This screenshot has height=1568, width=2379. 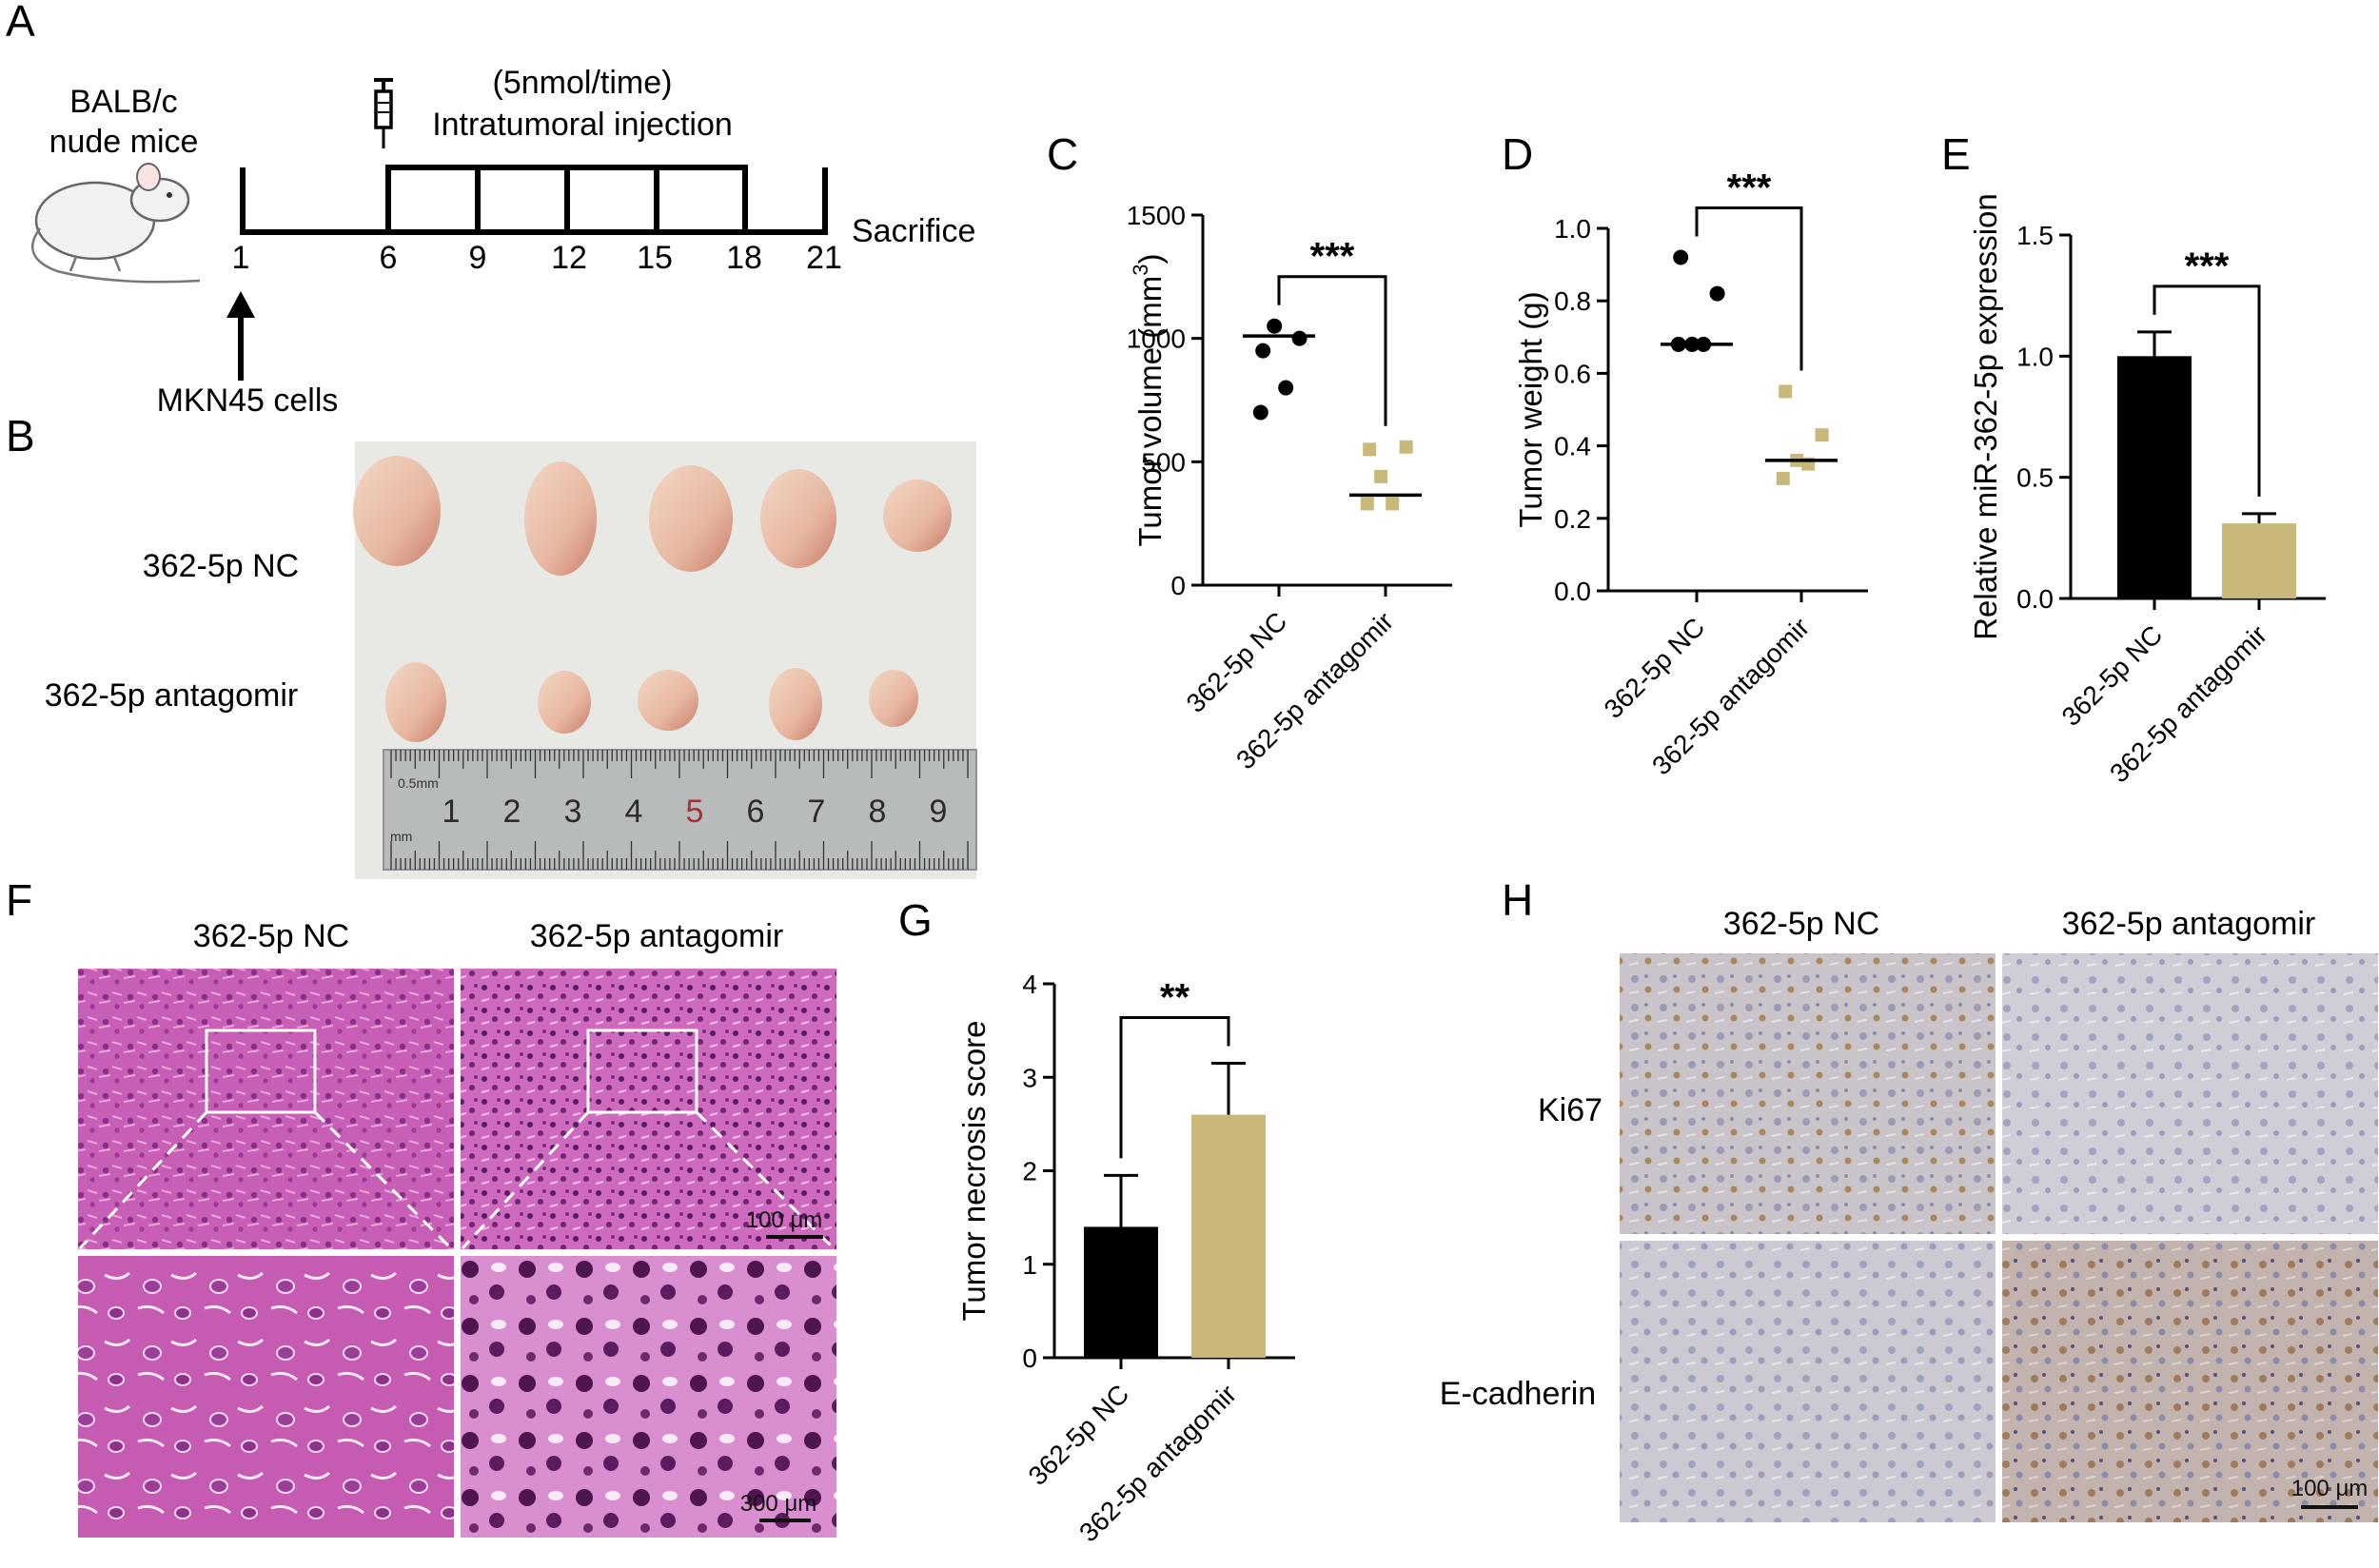 I want to click on bar-nc, so click(x=2154, y=477).